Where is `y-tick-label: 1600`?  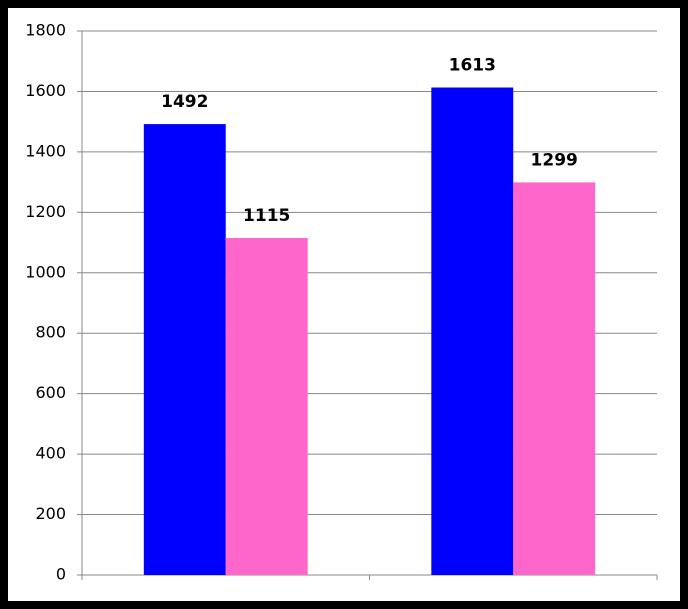 y-tick-label: 1600 is located at coordinates (45, 90).